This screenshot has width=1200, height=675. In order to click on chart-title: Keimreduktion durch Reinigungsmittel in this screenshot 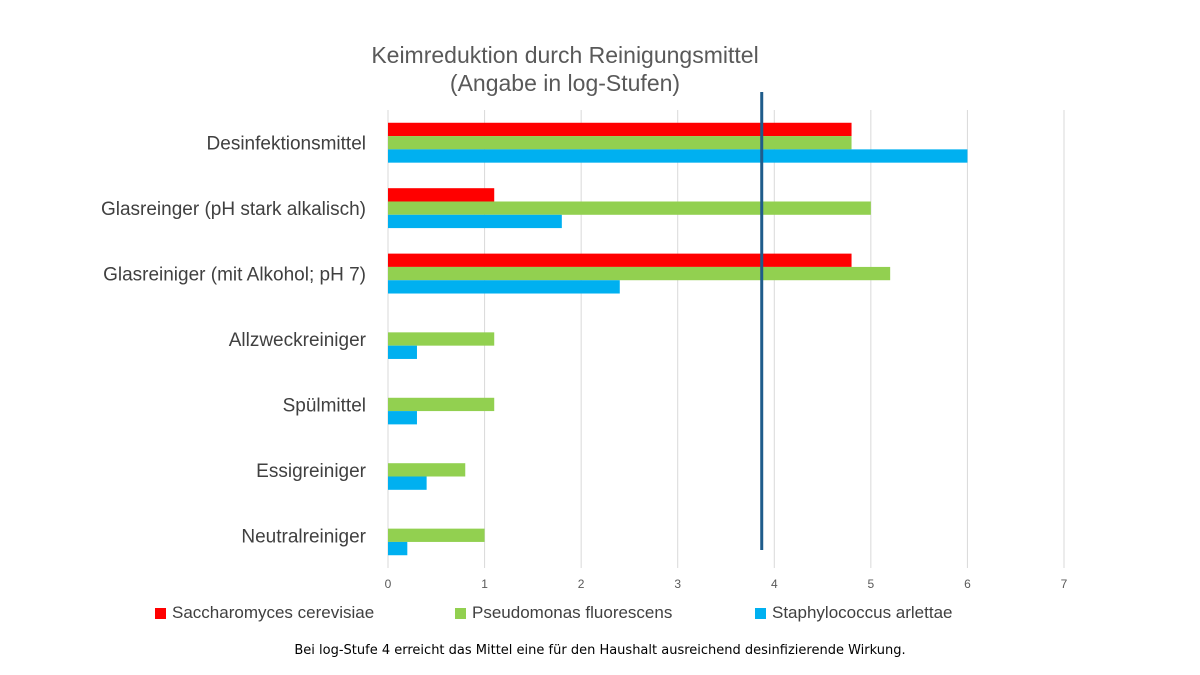, I will do `click(565, 55)`.